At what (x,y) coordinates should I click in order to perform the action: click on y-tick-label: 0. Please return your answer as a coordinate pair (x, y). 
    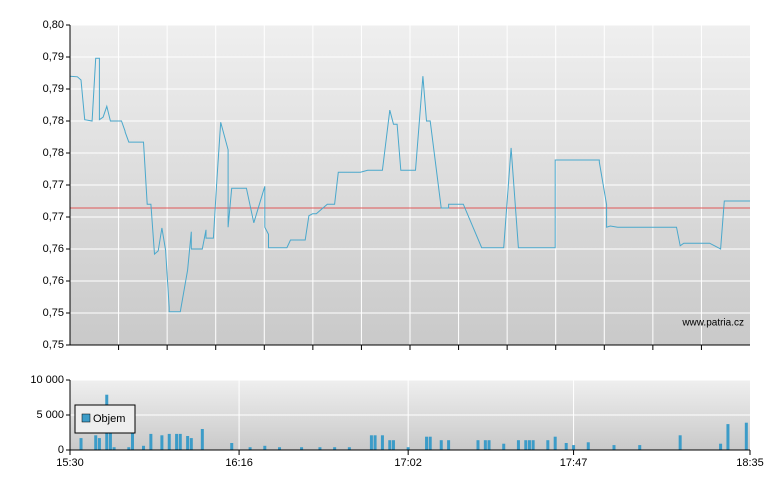
    Looking at the image, I should click on (61, 450).